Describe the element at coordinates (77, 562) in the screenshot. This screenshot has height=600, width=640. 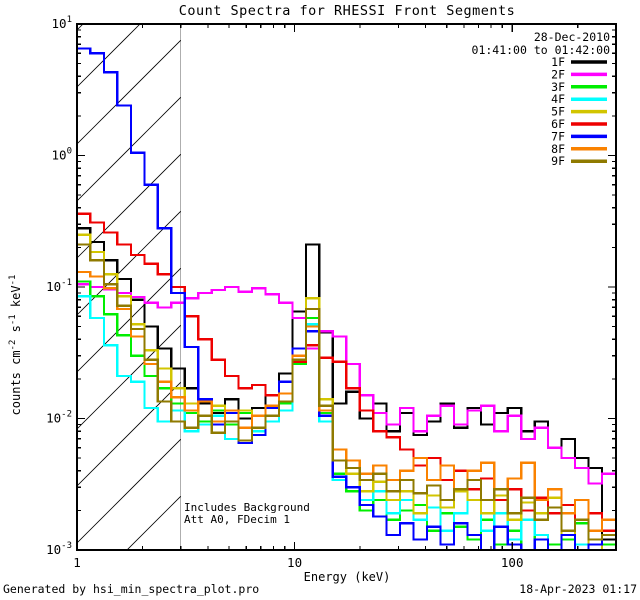
I see `x-tick-label-1: 1` at that location.